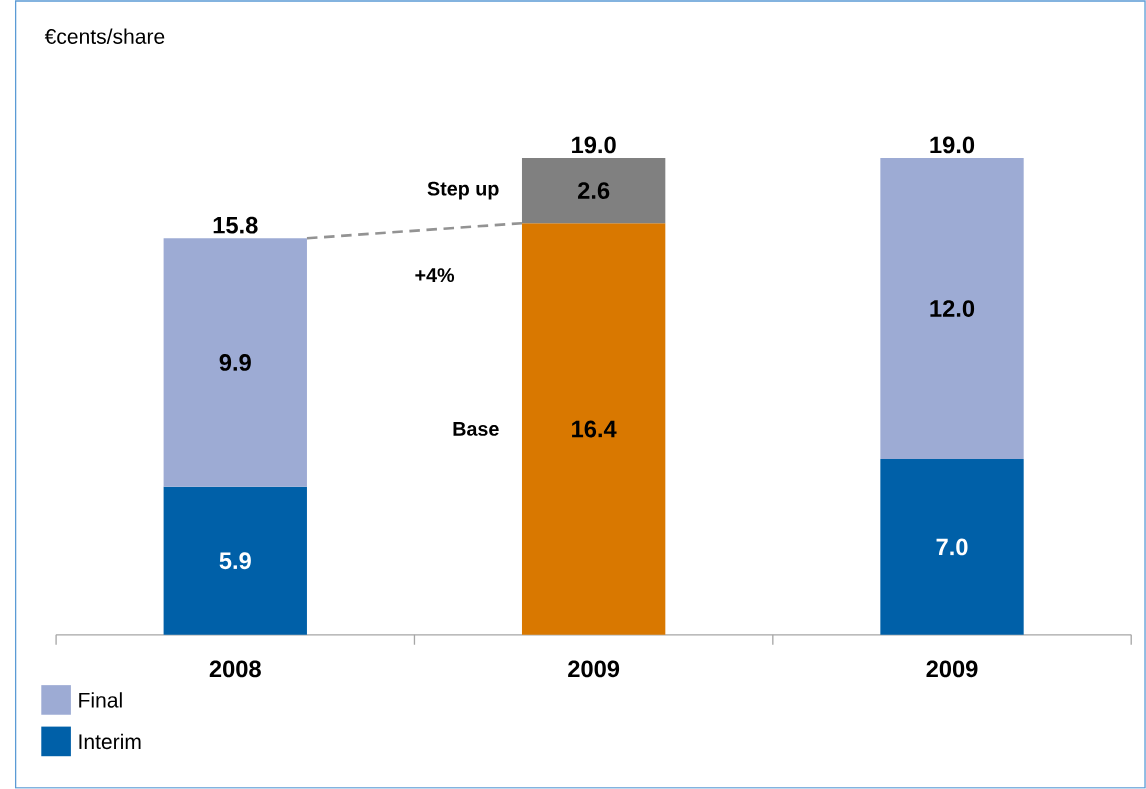 This screenshot has height=789, width=1146. I want to click on data-label: 2.6, so click(594, 191).